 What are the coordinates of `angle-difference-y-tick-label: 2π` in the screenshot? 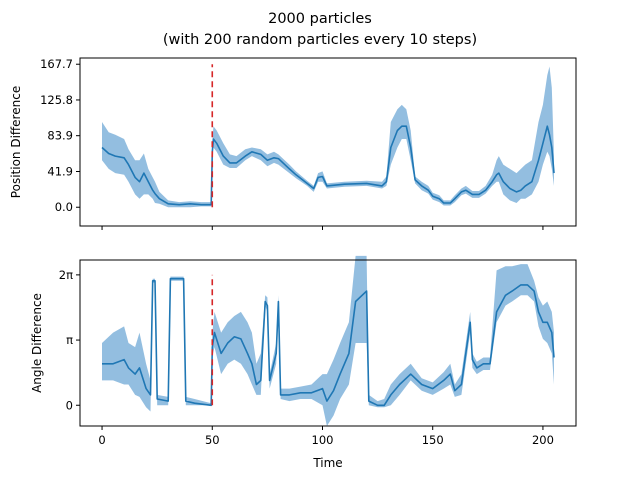 It's located at (66, 275).